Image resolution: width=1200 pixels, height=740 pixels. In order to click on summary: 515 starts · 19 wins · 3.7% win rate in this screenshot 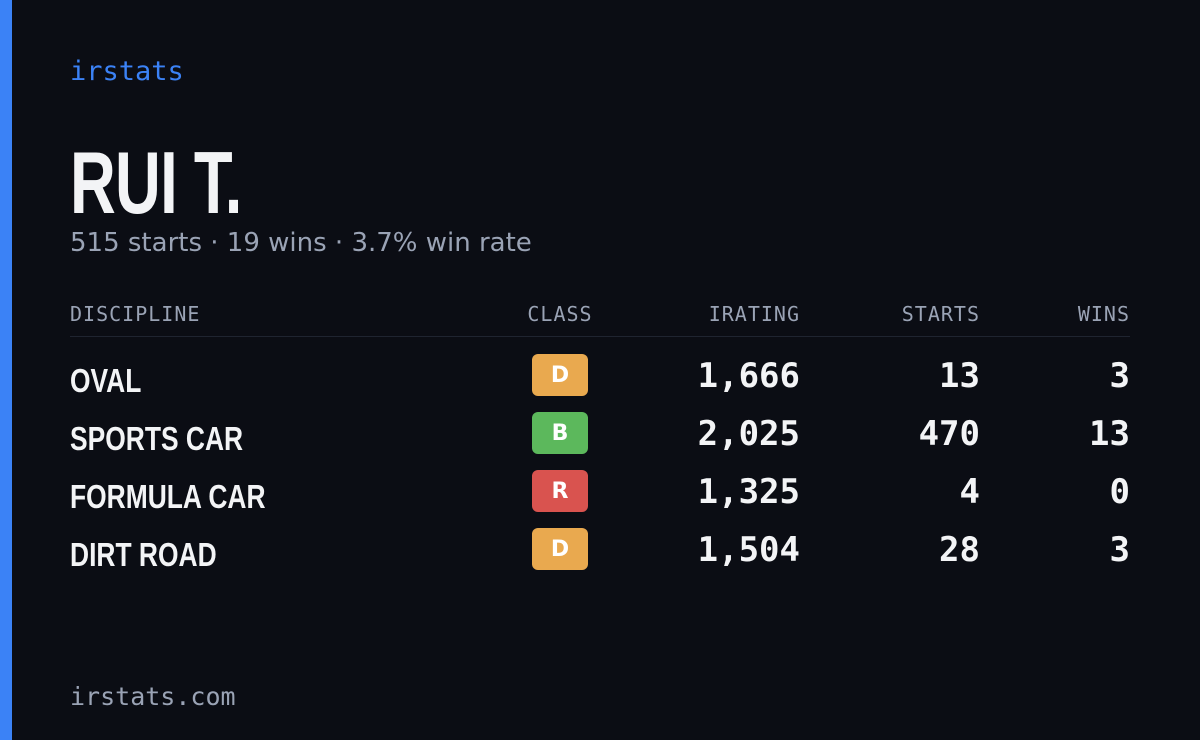, I will do `click(301, 243)`.